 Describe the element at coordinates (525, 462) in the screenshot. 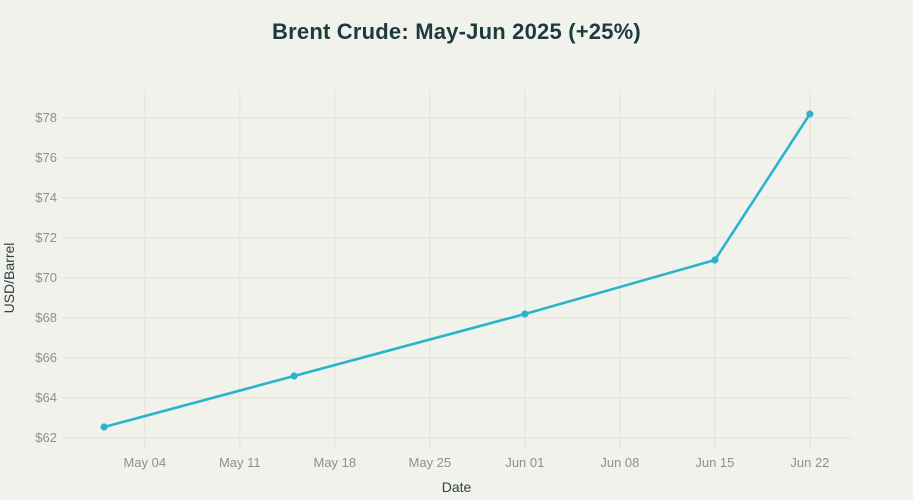

I see `x-tick-label: Jun 01` at that location.